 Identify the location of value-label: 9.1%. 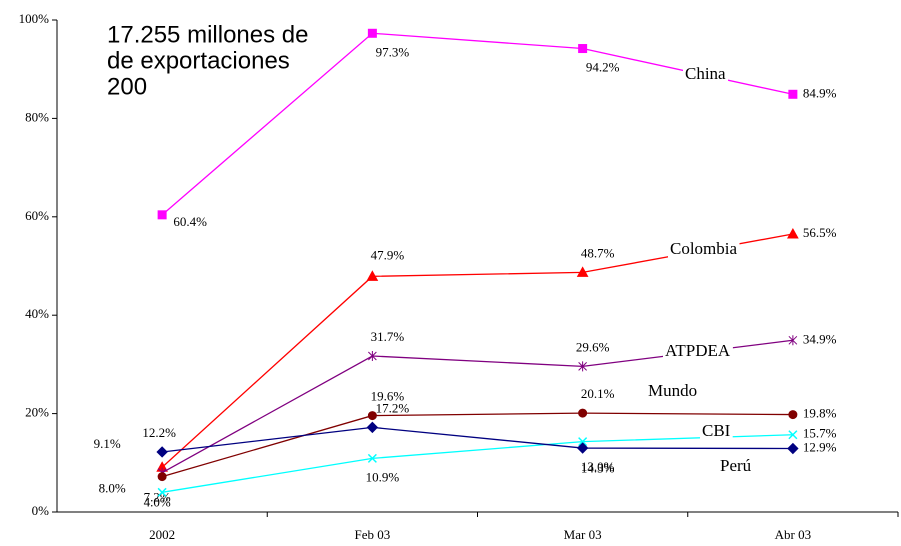
(107, 443).